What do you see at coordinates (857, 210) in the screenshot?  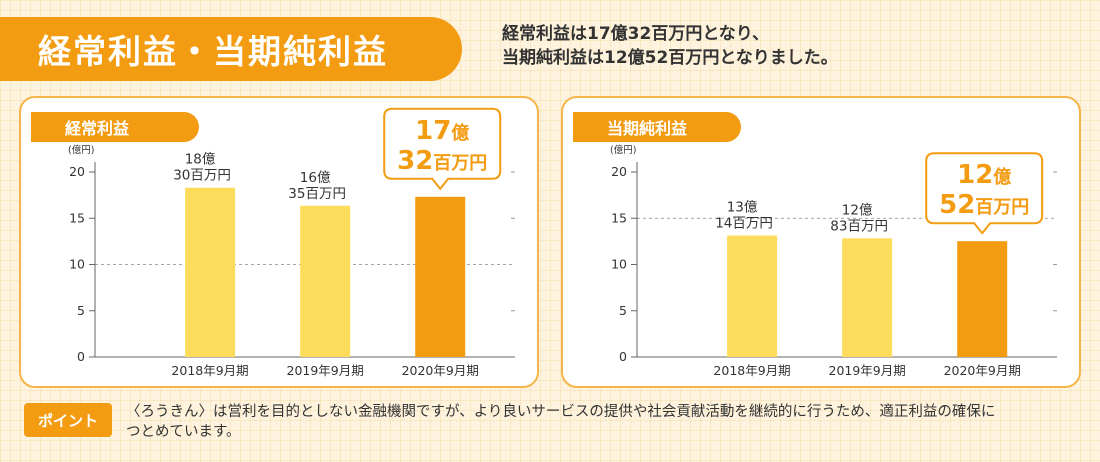 I see `net-income-value-label: 12億` at bounding box center [857, 210].